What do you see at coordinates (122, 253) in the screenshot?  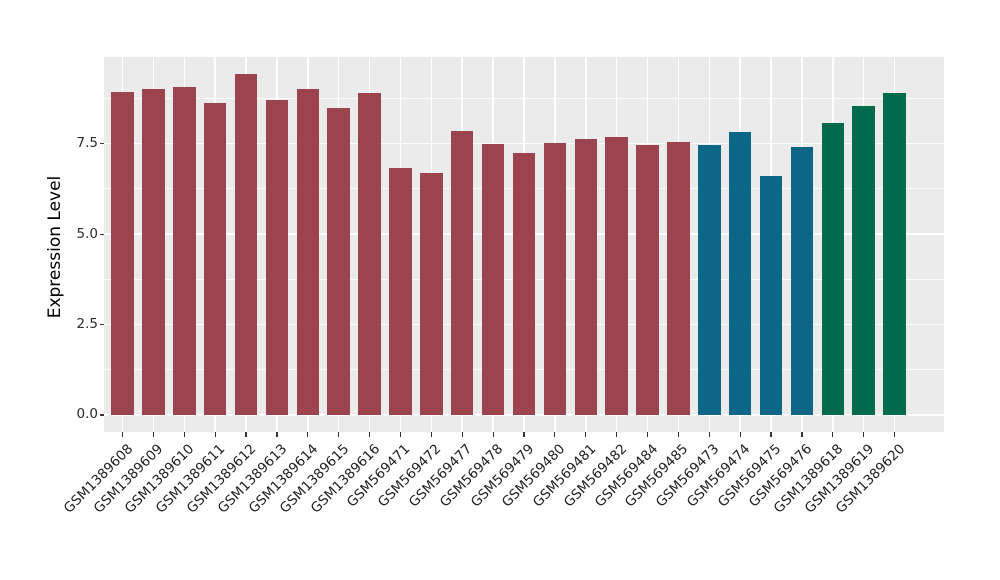 I see `bar-GSM1389608` at bounding box center [122, 253].